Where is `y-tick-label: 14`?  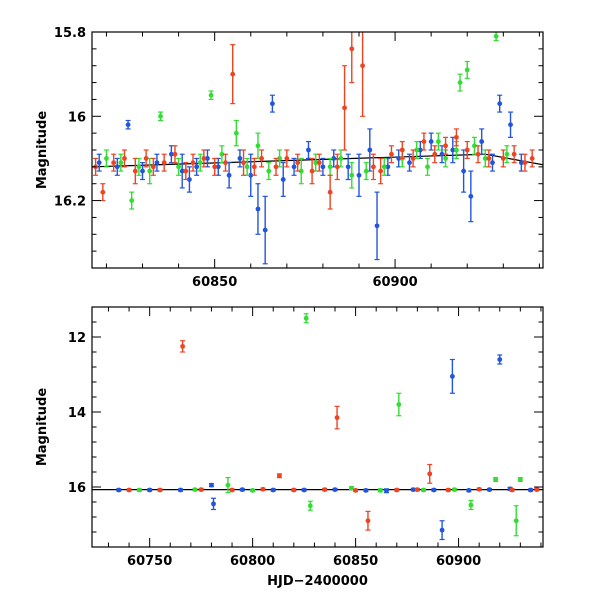 y-tick-label: 14 is located at coordinates (77, 413).